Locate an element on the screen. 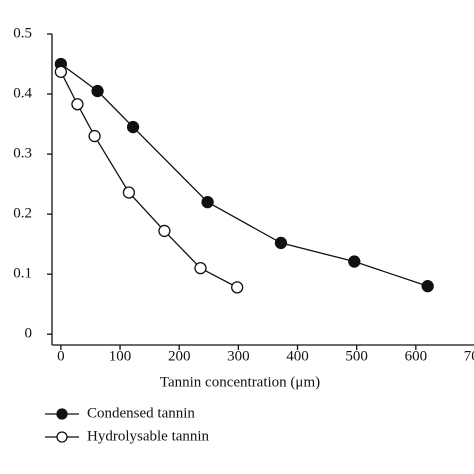 Image resolution: width=474 pixels, height=474 pixels. legend-label: Hydrolysable tannin is located at coordinates (148, 436).